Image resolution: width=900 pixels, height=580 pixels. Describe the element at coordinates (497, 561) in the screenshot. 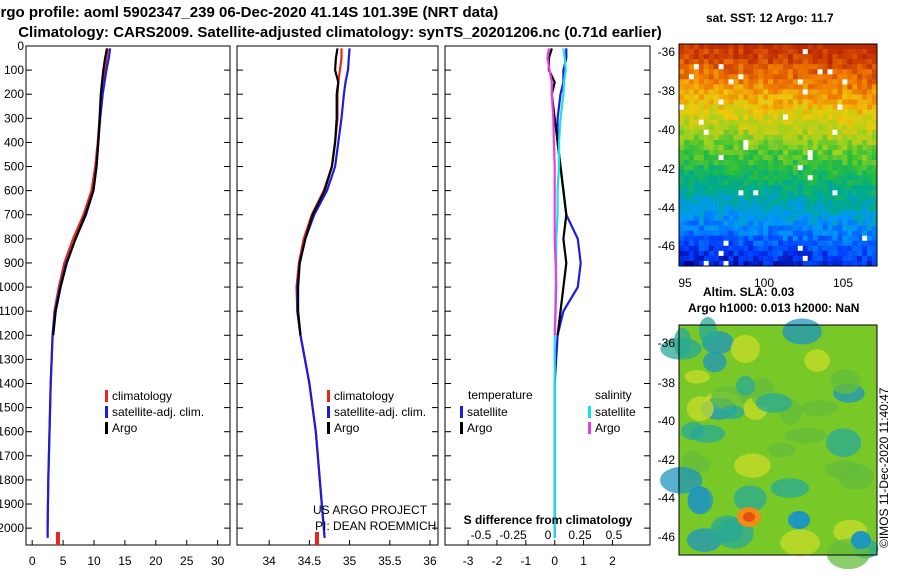

I see `x-tick-label: -2` at that location.